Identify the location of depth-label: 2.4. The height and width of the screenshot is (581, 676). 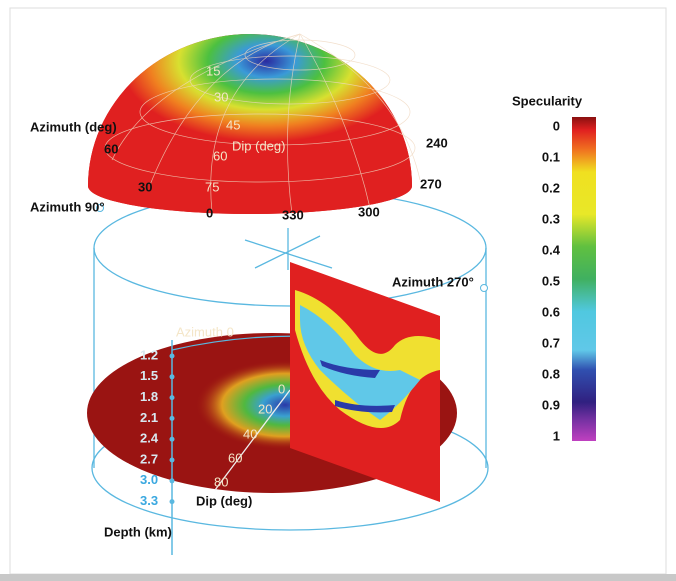
(149, 438).